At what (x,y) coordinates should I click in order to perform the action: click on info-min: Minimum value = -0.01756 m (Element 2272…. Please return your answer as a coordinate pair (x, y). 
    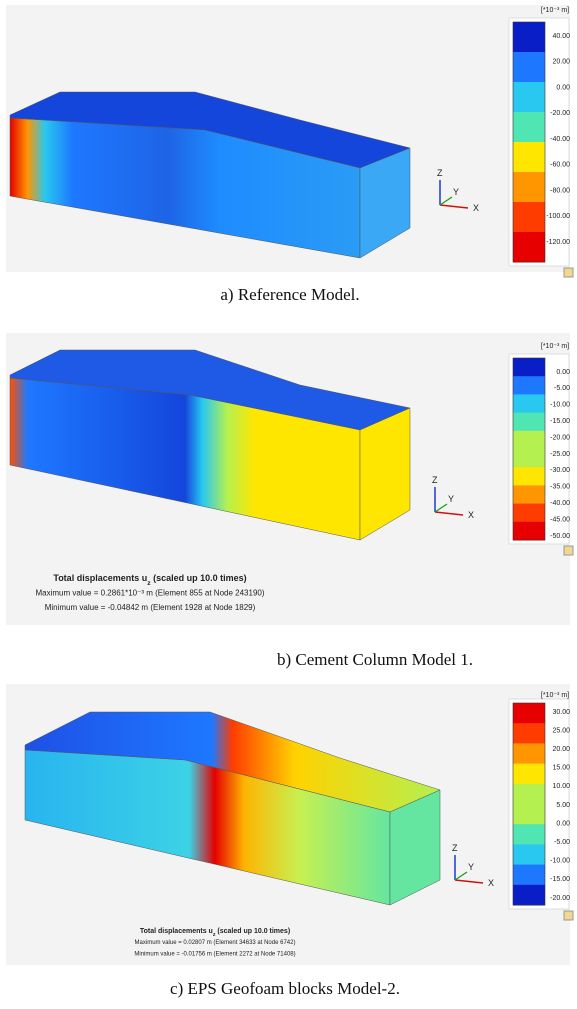
    Looking at the image, I should click on (214, 954).